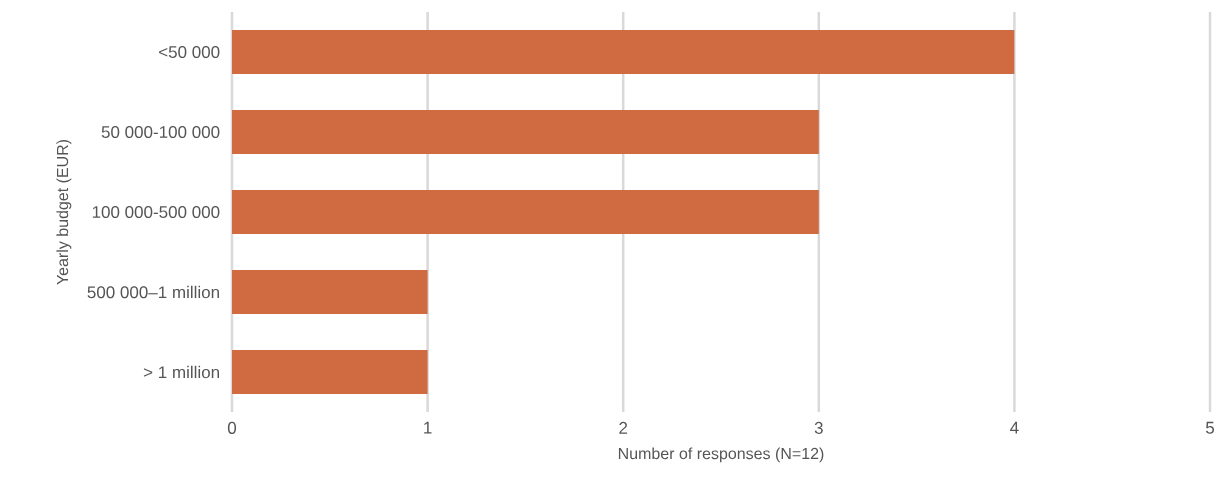  I want to click on y-tick-label: <50 000, so click(189, 52).